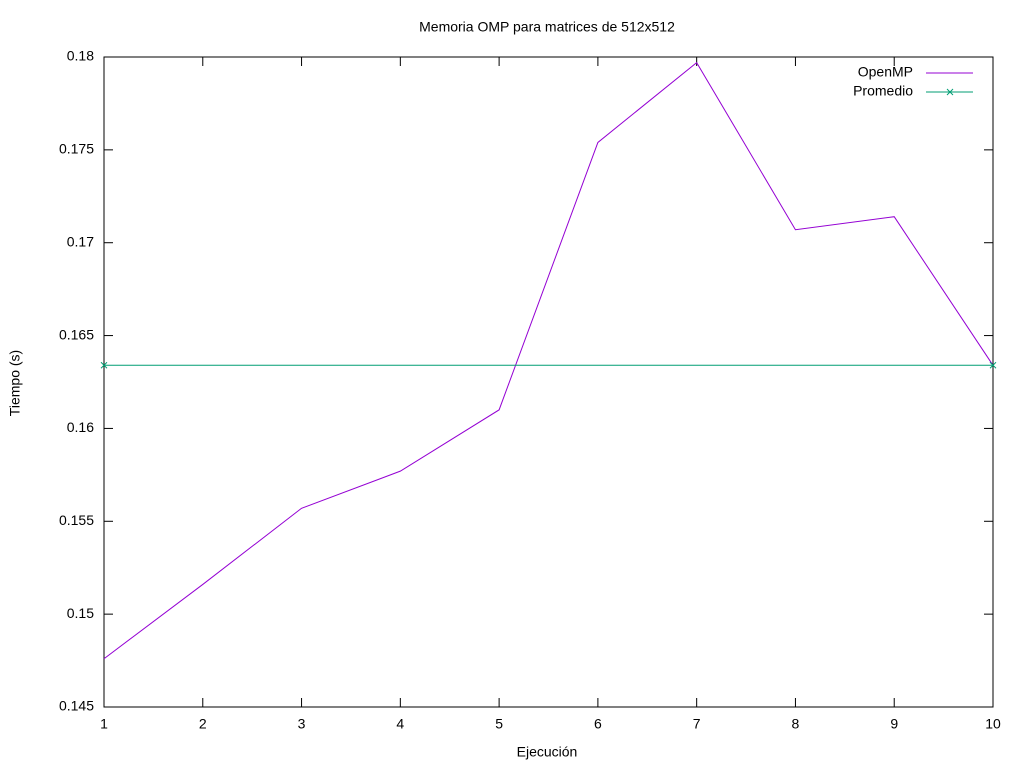 The height and width of the screenshot is (768, 1024). Describe the element at coordinates (400, 724) in the screenshot. I see `x-tick-label: 4` at that location.